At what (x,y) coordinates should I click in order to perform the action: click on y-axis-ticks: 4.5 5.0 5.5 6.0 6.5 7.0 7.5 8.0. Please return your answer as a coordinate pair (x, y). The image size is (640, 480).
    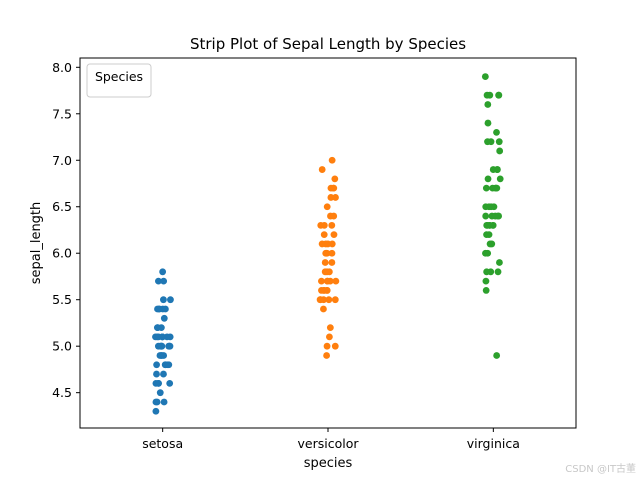
    Looking at the image, I should click on (66, 230).